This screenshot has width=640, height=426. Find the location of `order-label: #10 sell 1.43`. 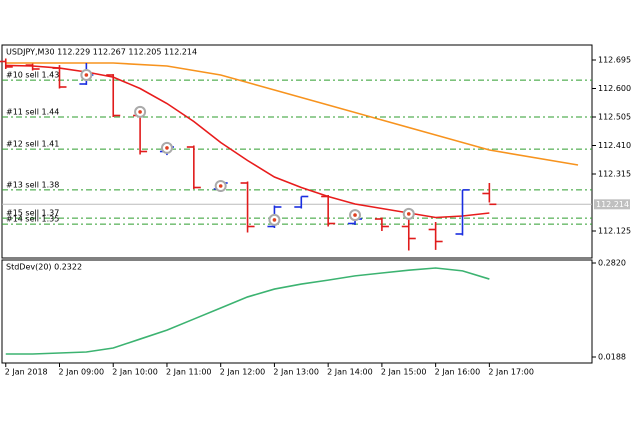

order-label: #10 sell 1.43 is located at coordinates (32, 75).